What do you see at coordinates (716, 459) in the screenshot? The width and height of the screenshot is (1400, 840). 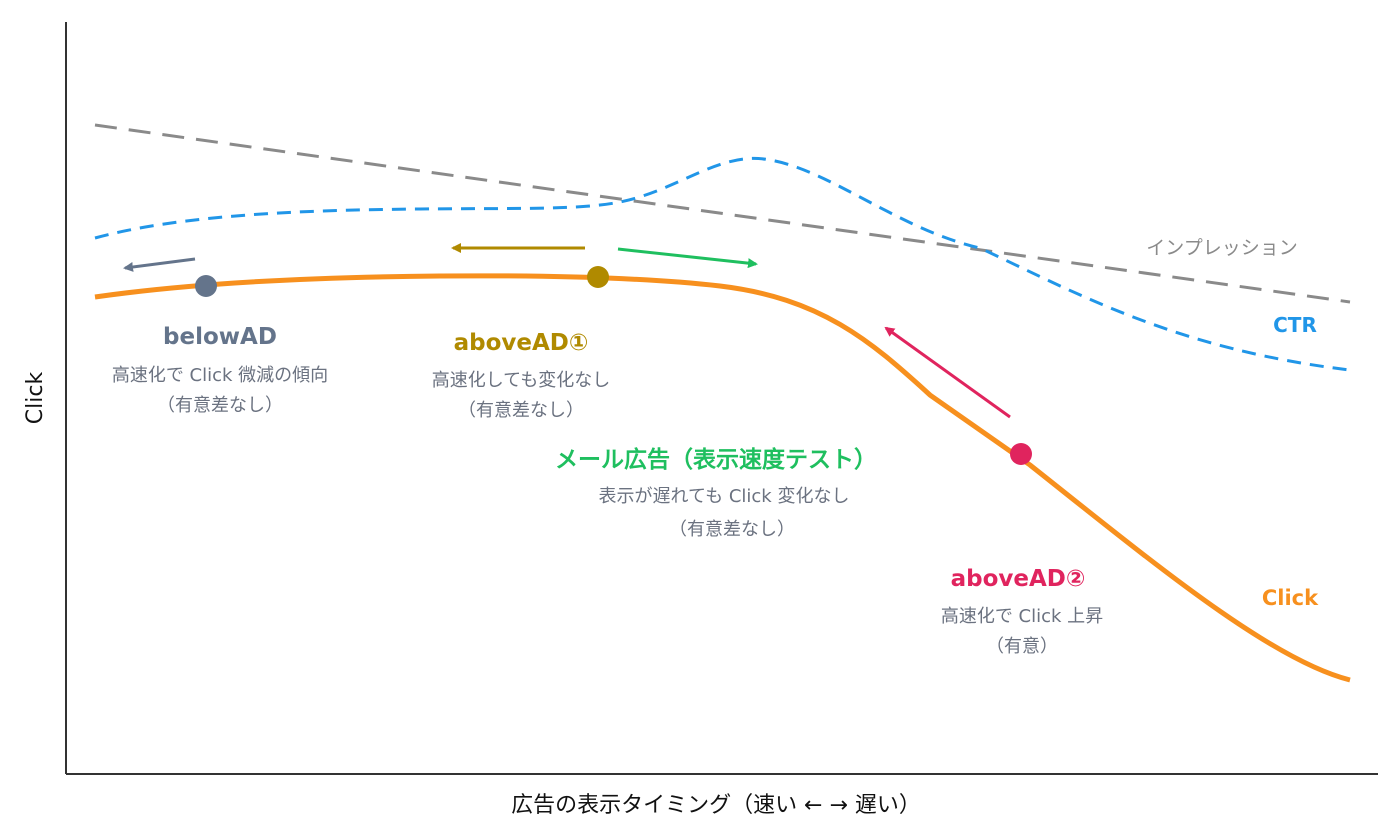 I see `mail-ad-title: メール広告（表示速度テスト）` at bounding box center [716, 459].